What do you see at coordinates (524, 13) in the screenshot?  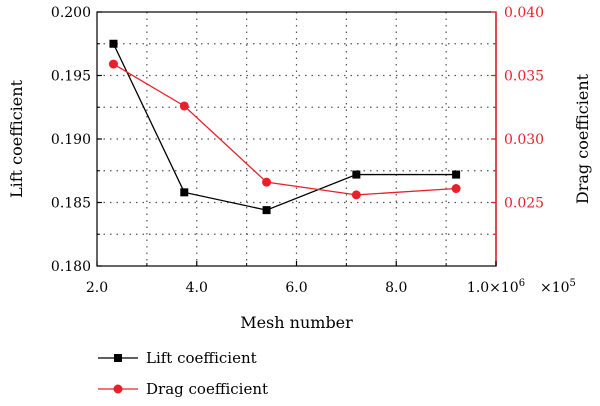 I see `y-right-tick-label: 0.040` at bounding box center [524, 13].